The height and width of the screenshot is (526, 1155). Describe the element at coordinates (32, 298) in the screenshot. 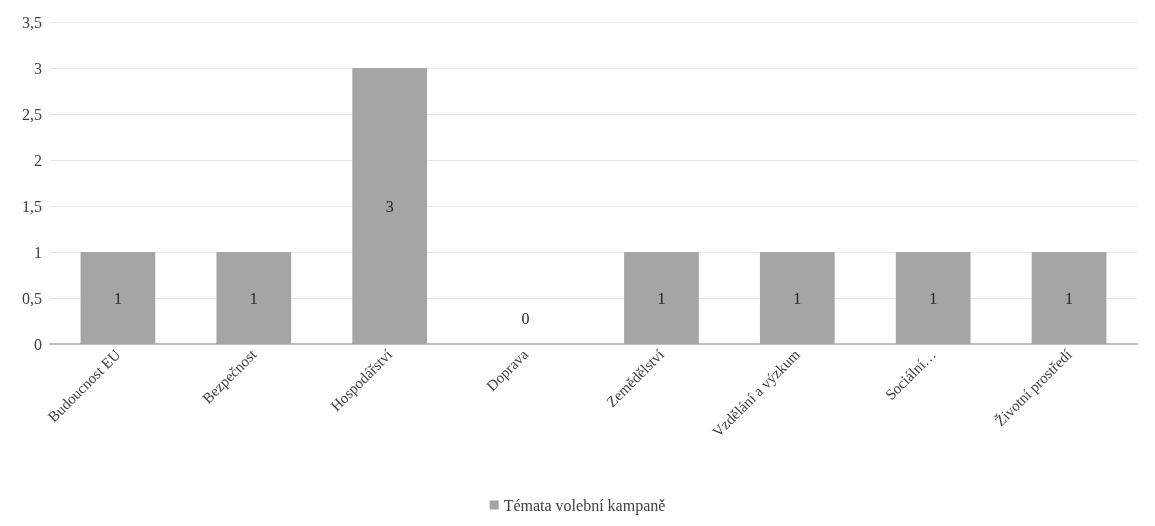

I see `y-tick-label: 0,5` at that location.